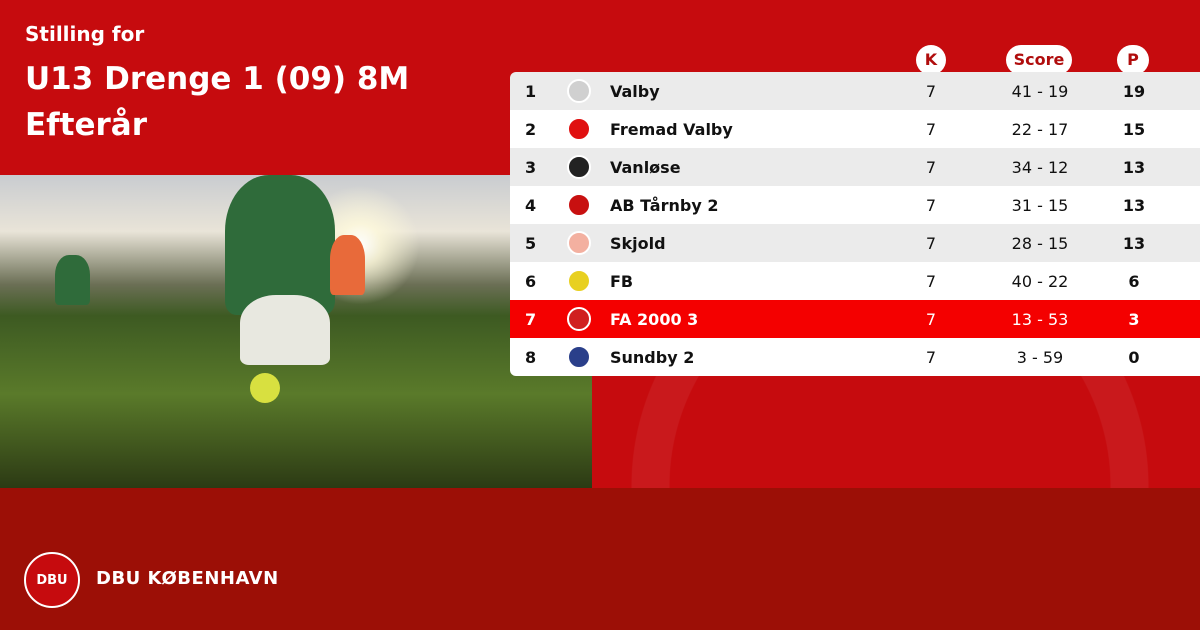  What do you see at coordinates (855, 129) in the screenshot?
I see `table-row: 2 Fremad Valby 7 22 - 17 15` at bounding box center [855, 129].